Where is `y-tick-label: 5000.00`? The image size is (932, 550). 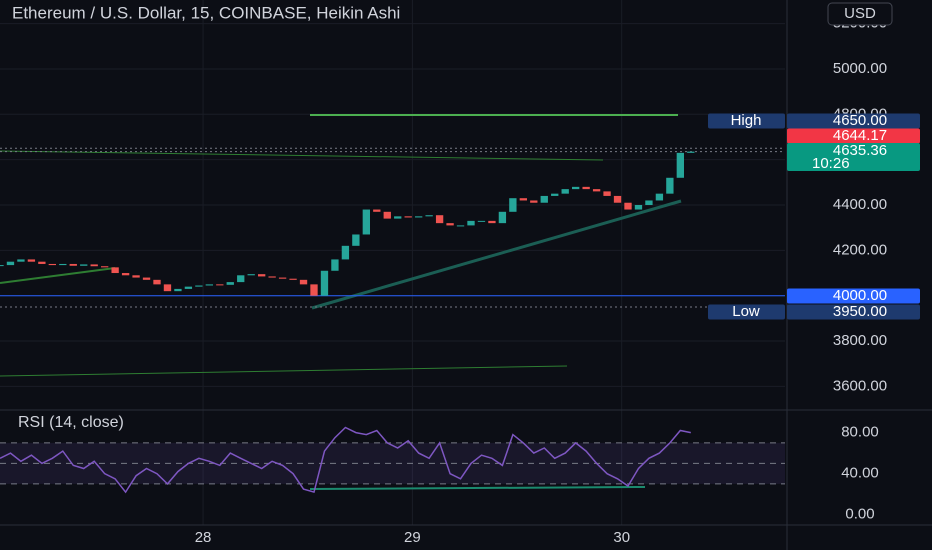 y-tick-label: 5000.00 is located at coordinates (860, 68).